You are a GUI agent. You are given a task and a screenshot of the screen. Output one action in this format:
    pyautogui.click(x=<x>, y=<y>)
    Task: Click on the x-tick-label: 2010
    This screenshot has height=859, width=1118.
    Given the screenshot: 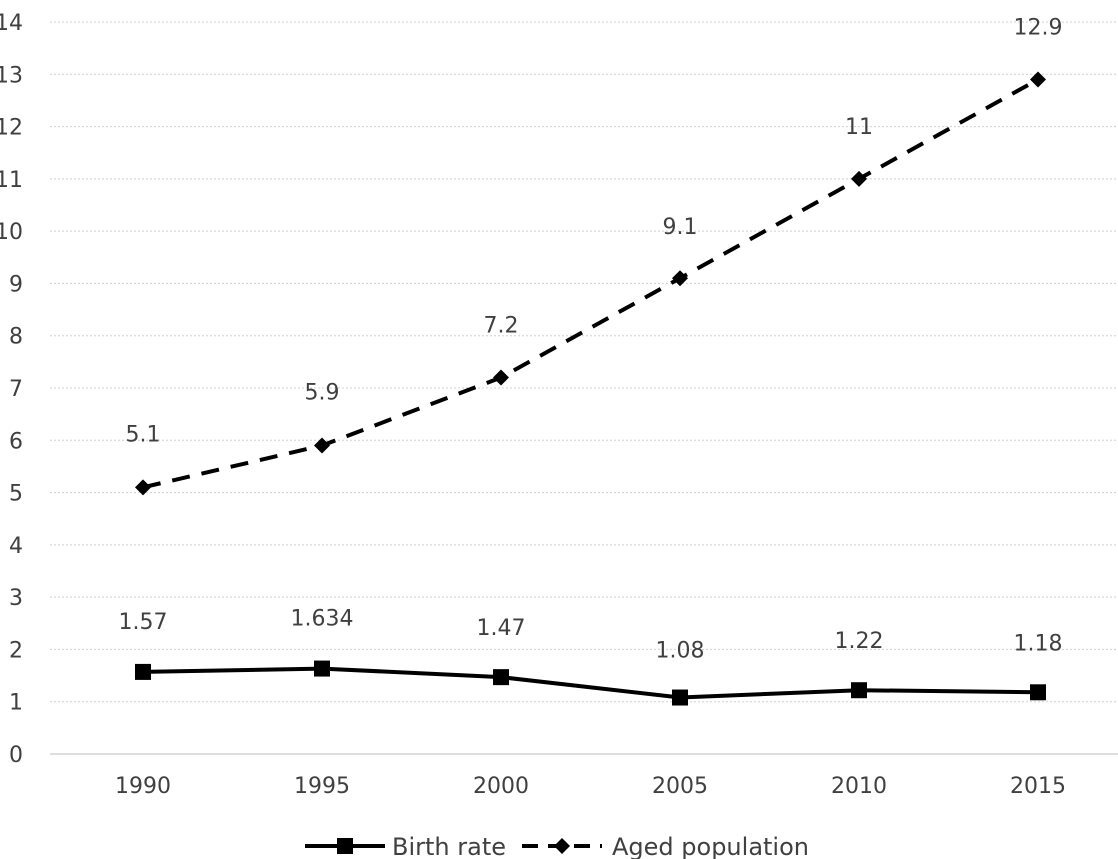 What is the action you would take?
    pyautogui.click(x=859, y=786)
    